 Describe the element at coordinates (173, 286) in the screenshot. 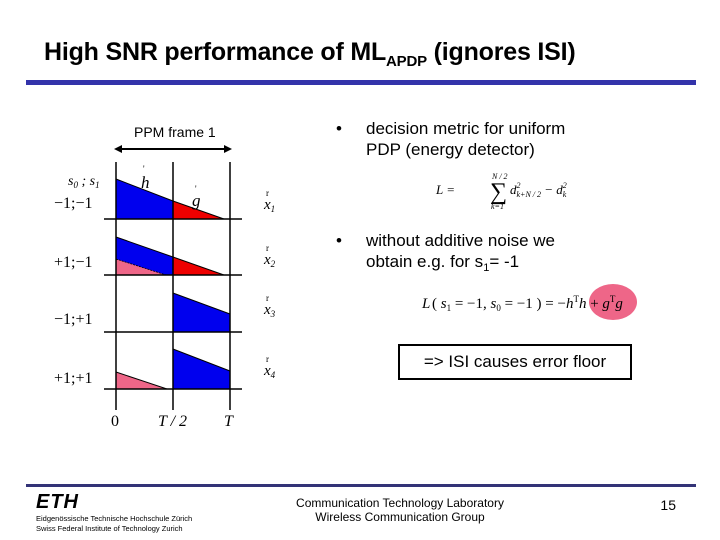

I see `diagram-grid` at that location.